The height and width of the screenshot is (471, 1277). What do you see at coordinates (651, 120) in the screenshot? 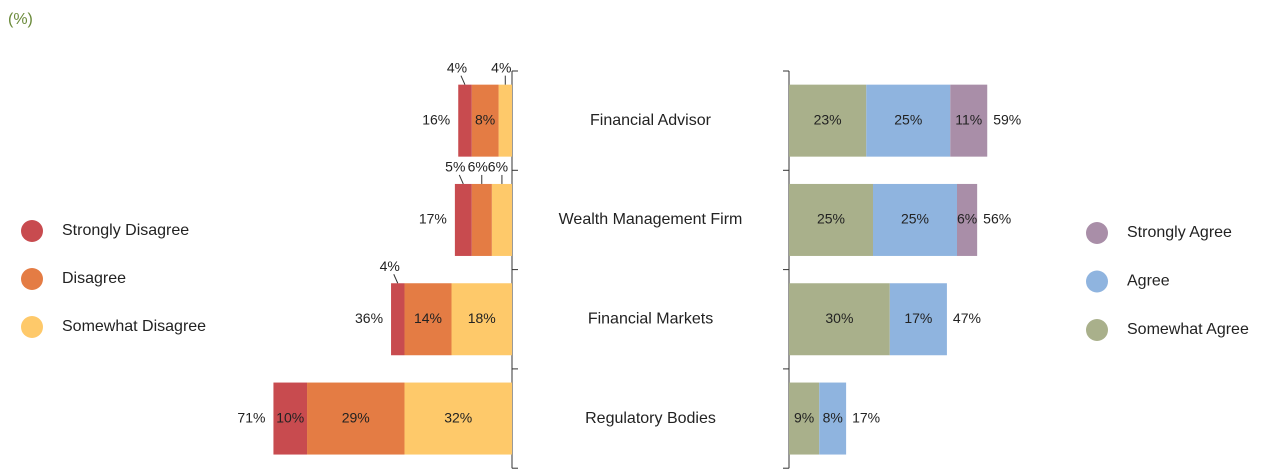
I see `category-label: Financial Advisor` at bounding box center [651, 120].